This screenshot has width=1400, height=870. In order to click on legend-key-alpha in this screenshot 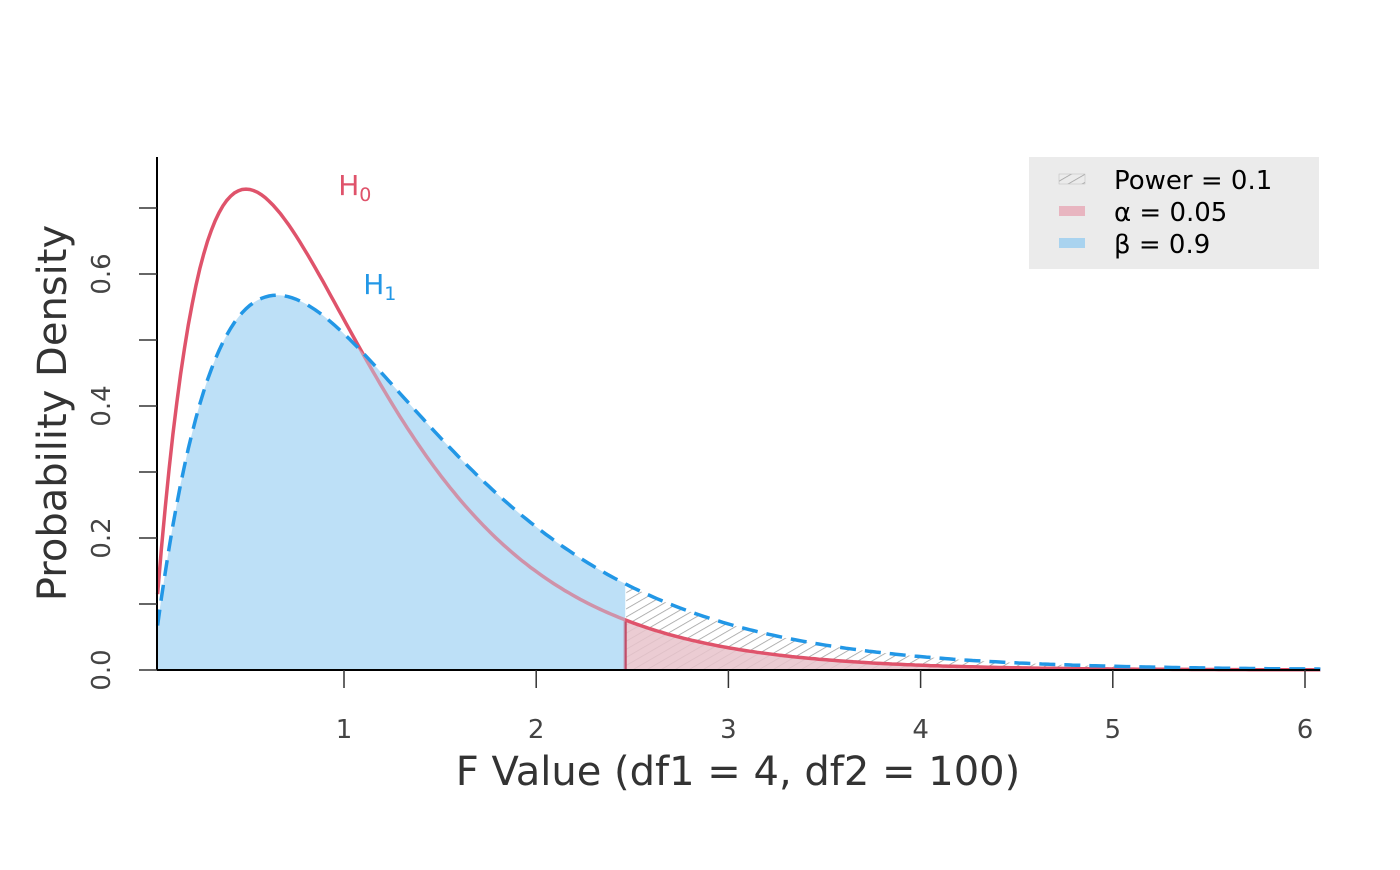, I will do `click(1072, 211)`.